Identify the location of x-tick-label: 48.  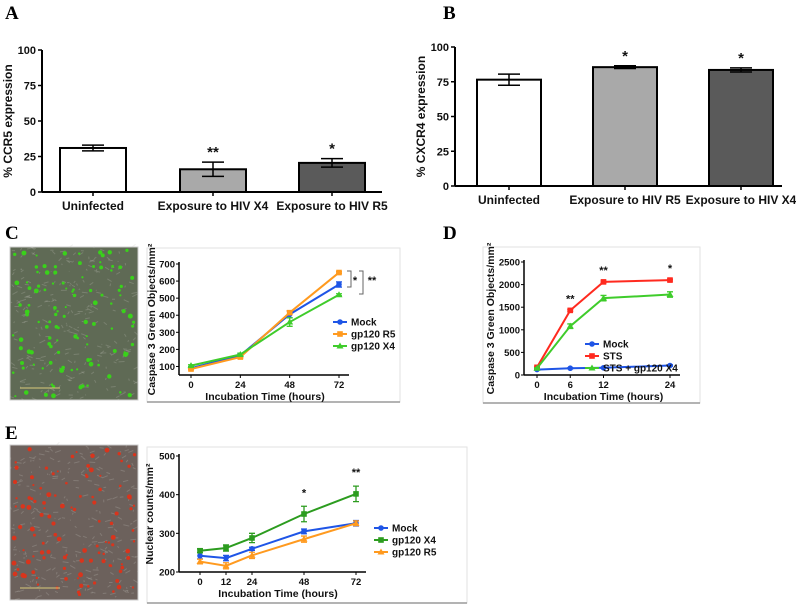
(289, 385).